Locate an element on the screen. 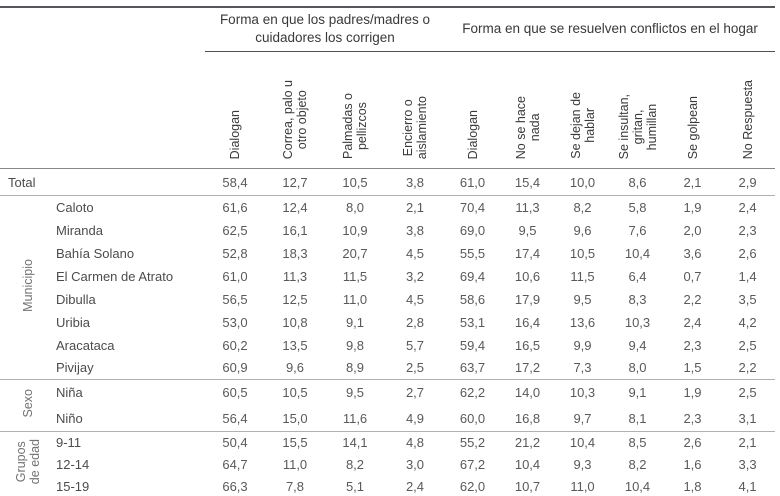  value-cell: 11,6 is located at coordinates (355, 418).